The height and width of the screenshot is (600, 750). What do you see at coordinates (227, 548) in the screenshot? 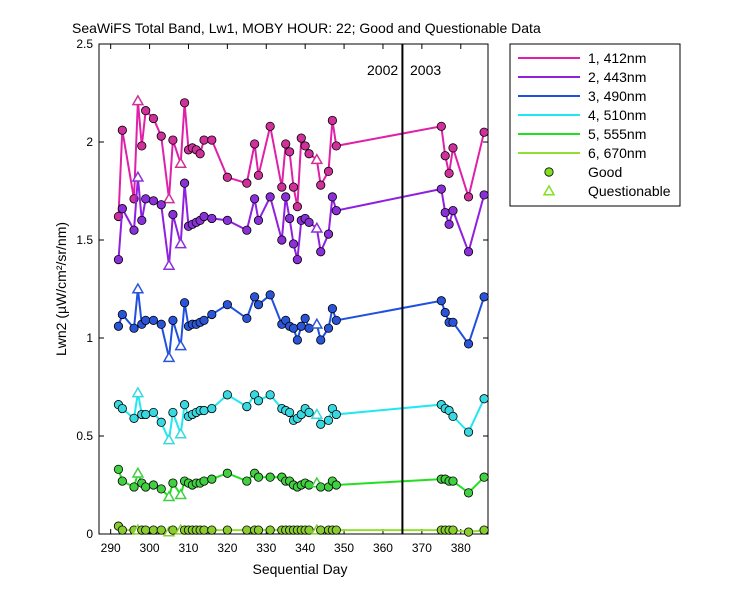
I see `x-tick-label: 320` at bounding box center [227, 548].